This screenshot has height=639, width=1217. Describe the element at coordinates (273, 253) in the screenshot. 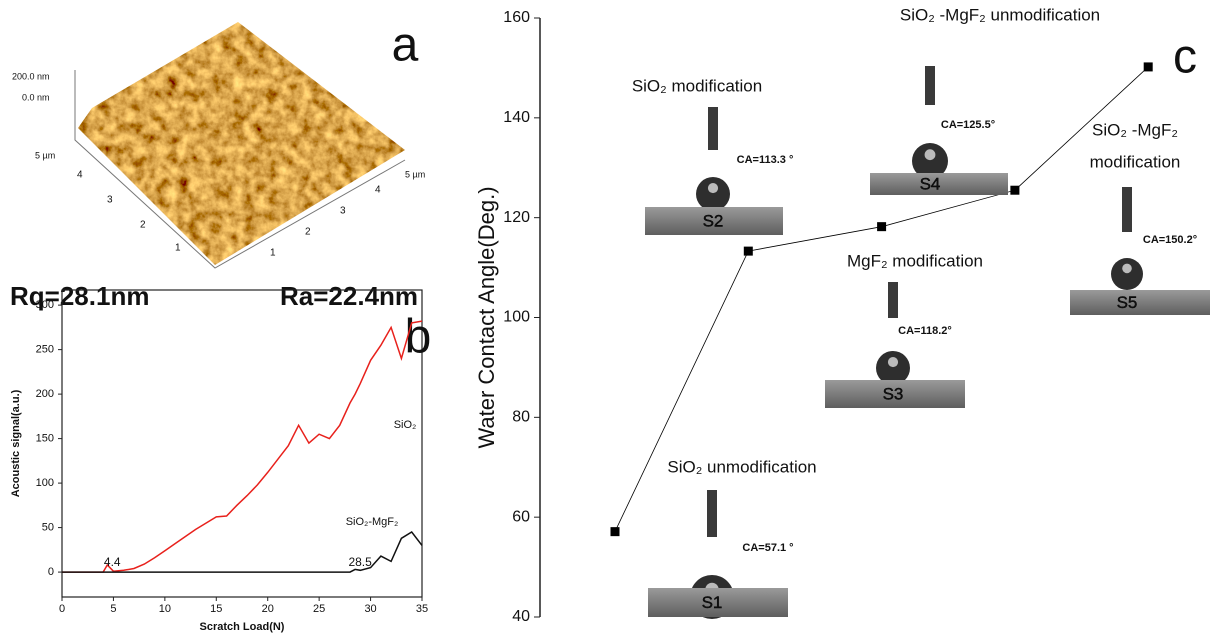

I see `x-tick-label: 1` at that location.